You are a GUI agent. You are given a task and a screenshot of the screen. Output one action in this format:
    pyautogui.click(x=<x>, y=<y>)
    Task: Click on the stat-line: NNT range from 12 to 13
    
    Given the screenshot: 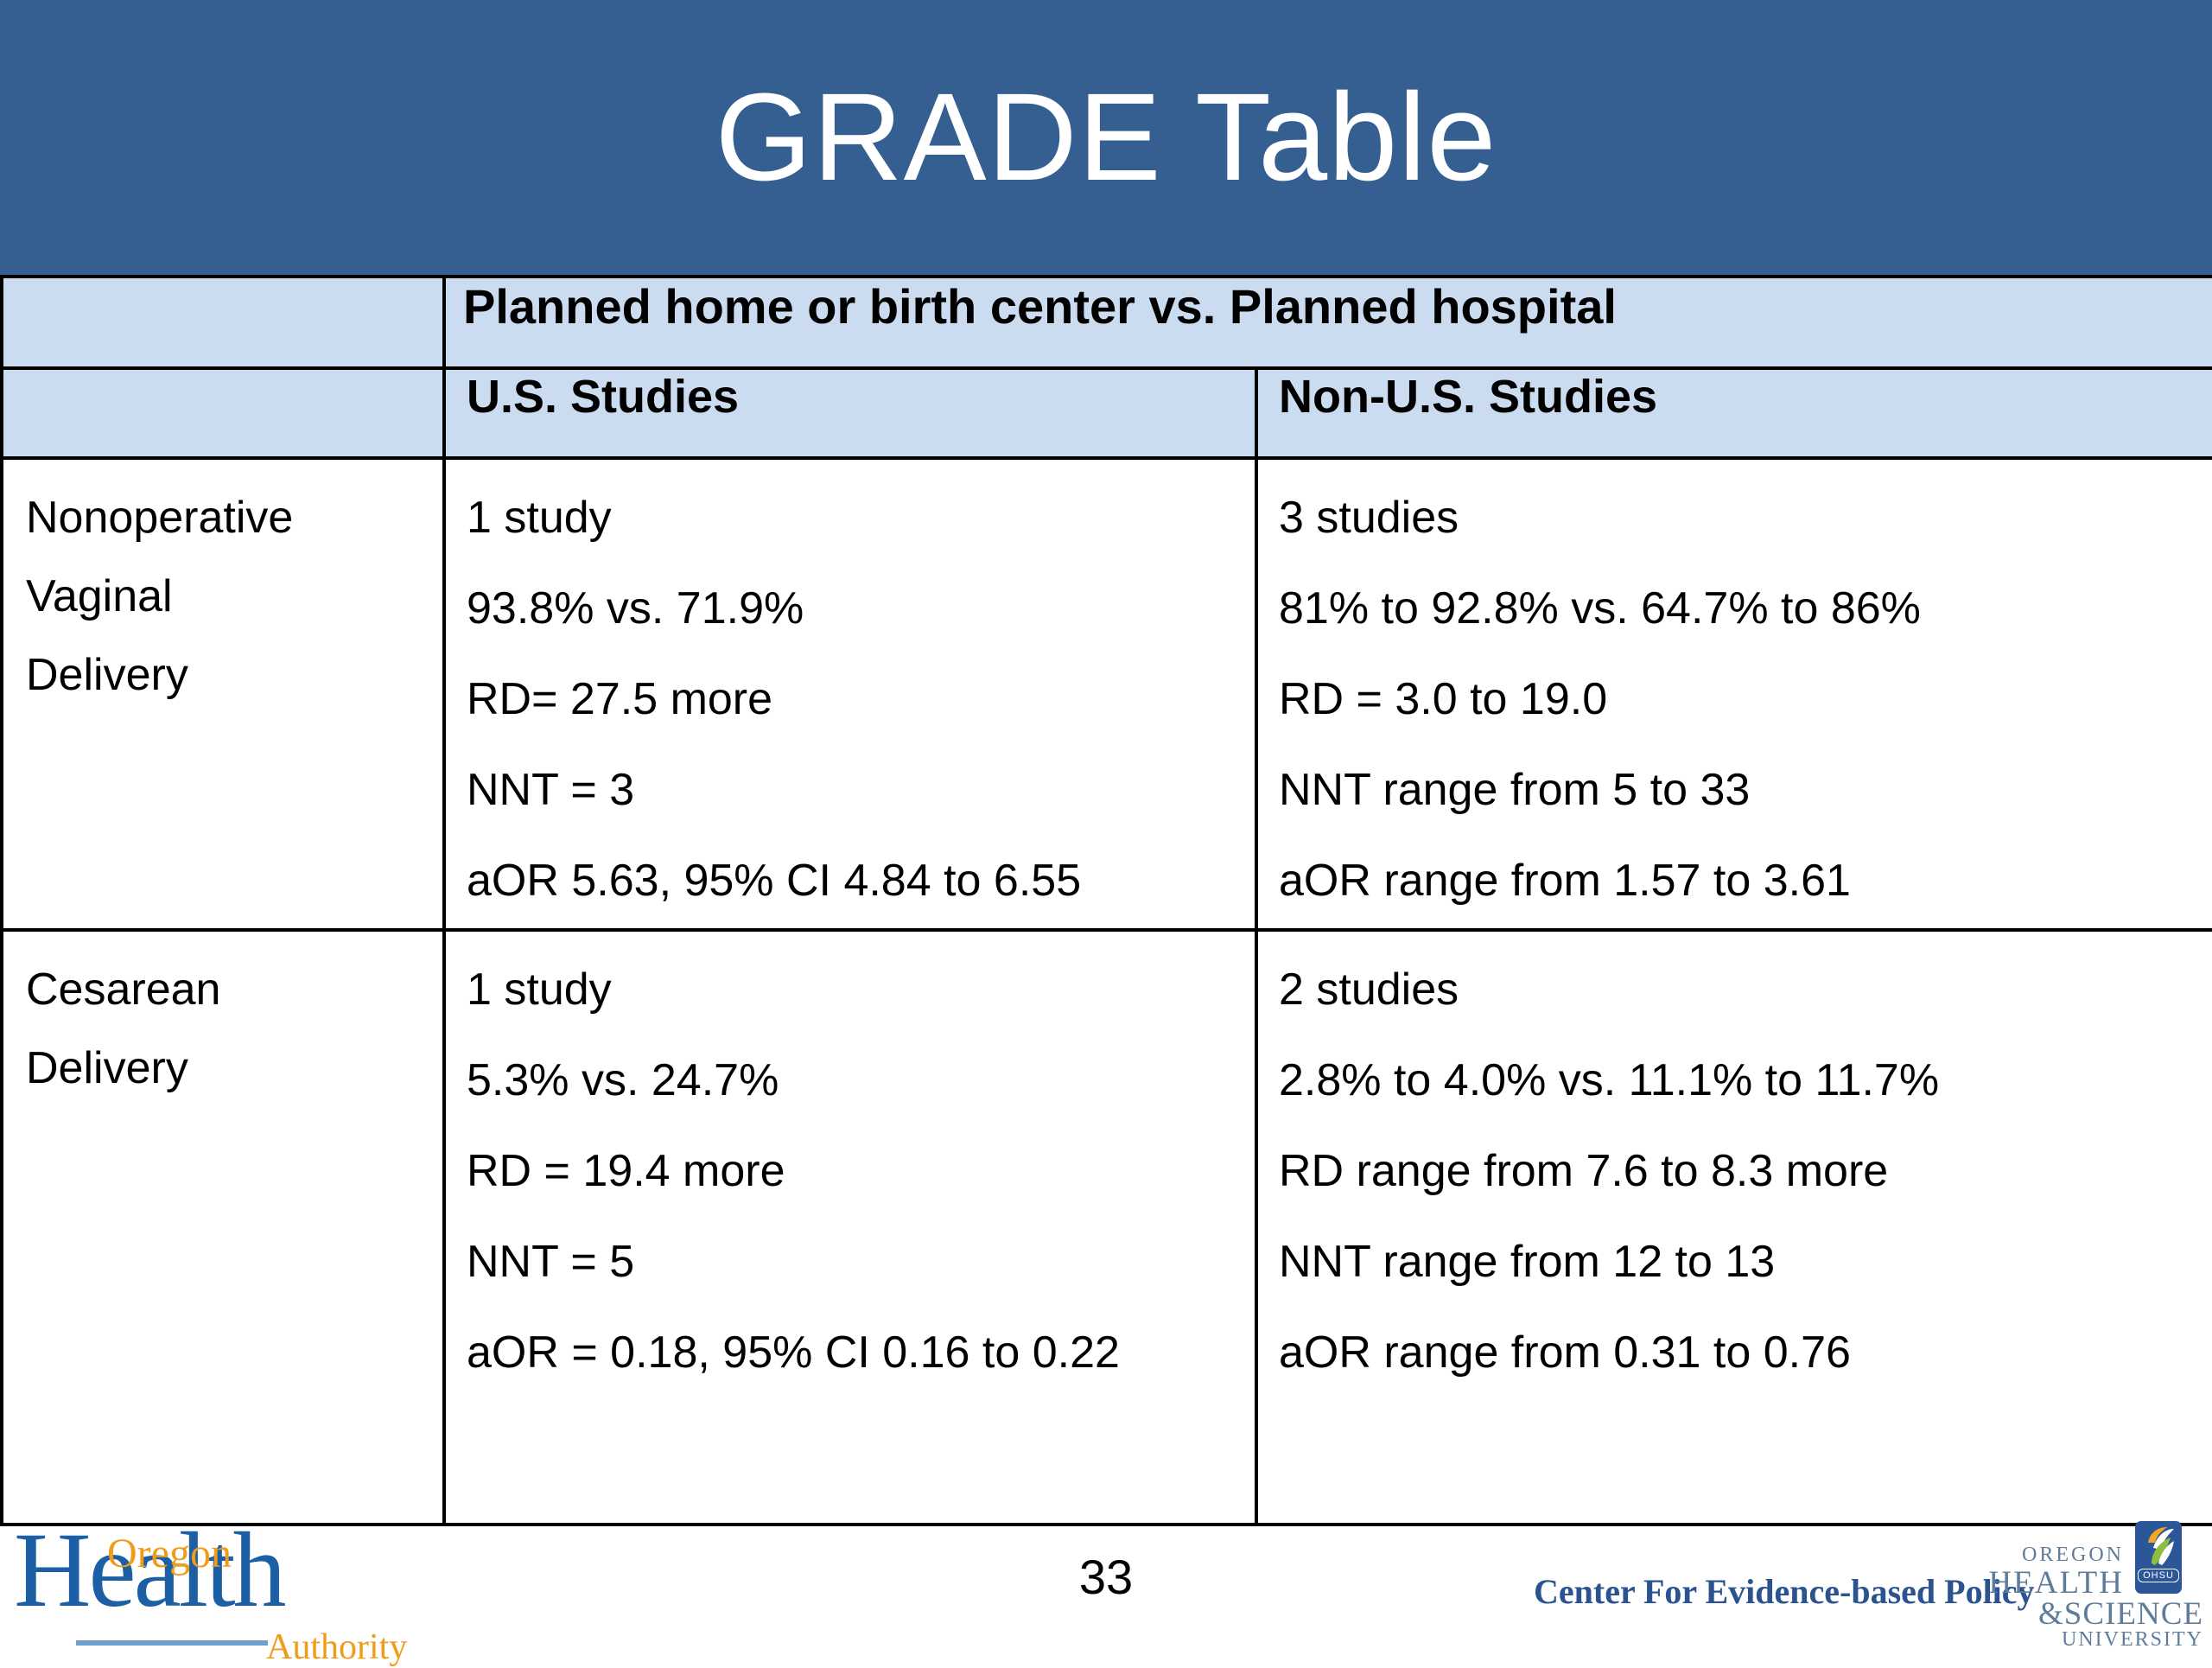 What is the action you would take?
    pyautogui.click(x=1527, y=1262)
    